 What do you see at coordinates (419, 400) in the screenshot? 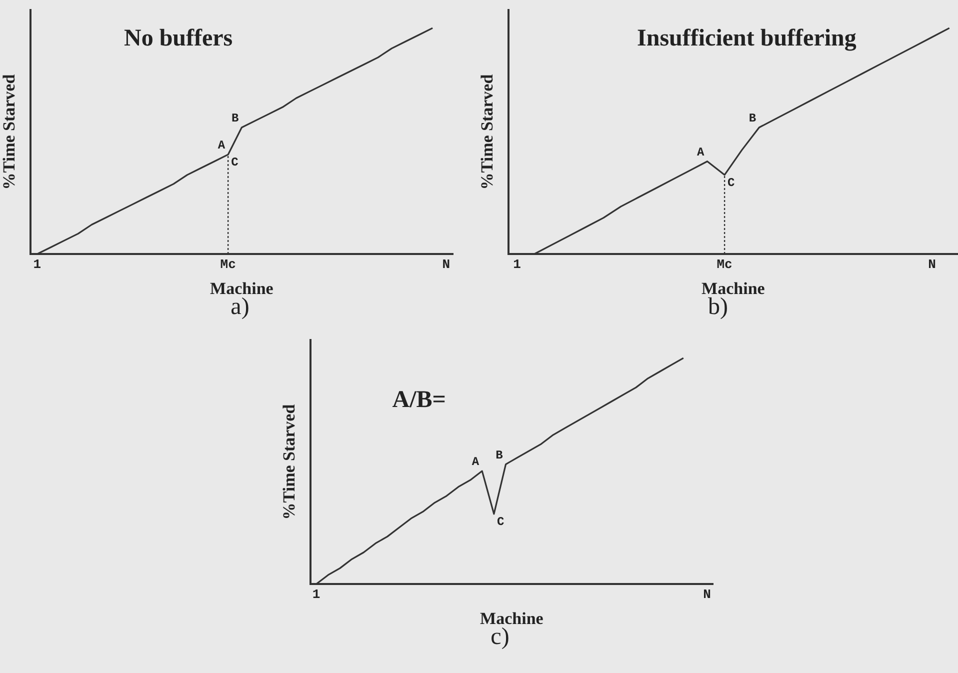
I see `text: A/B=` at bounding box center [419, 400].